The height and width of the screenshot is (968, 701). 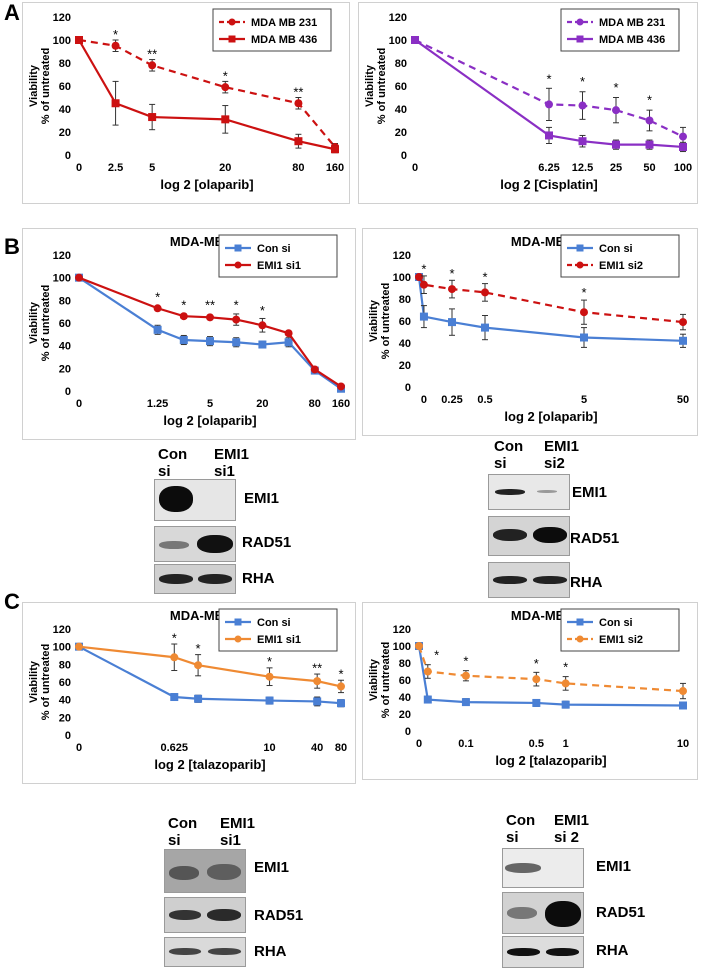 What do you see at coordinates (404, 156) in the screenshot?
I see `y-tick-label: 0` at bounding box center [404, 156].